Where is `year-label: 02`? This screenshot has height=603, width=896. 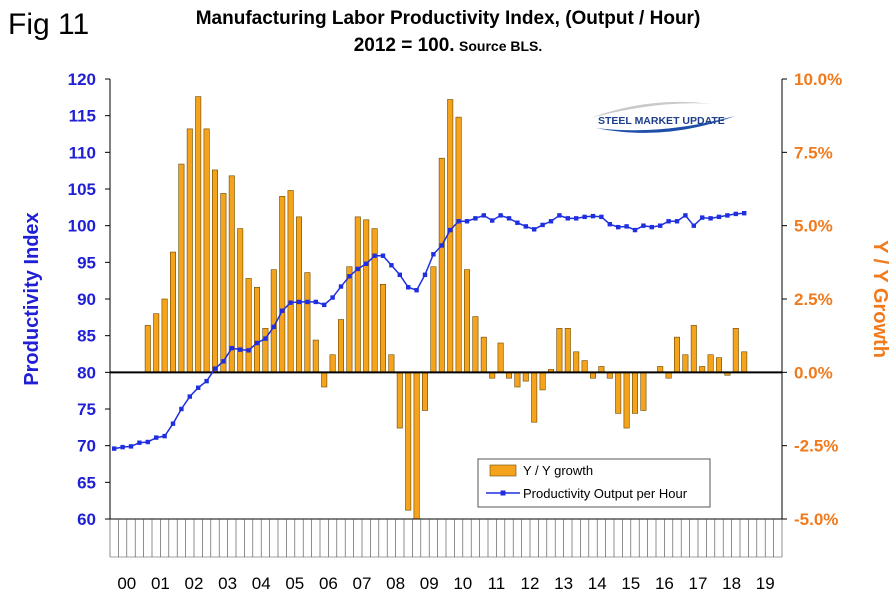 year-label: 02 is located at coordinates (194, 583).